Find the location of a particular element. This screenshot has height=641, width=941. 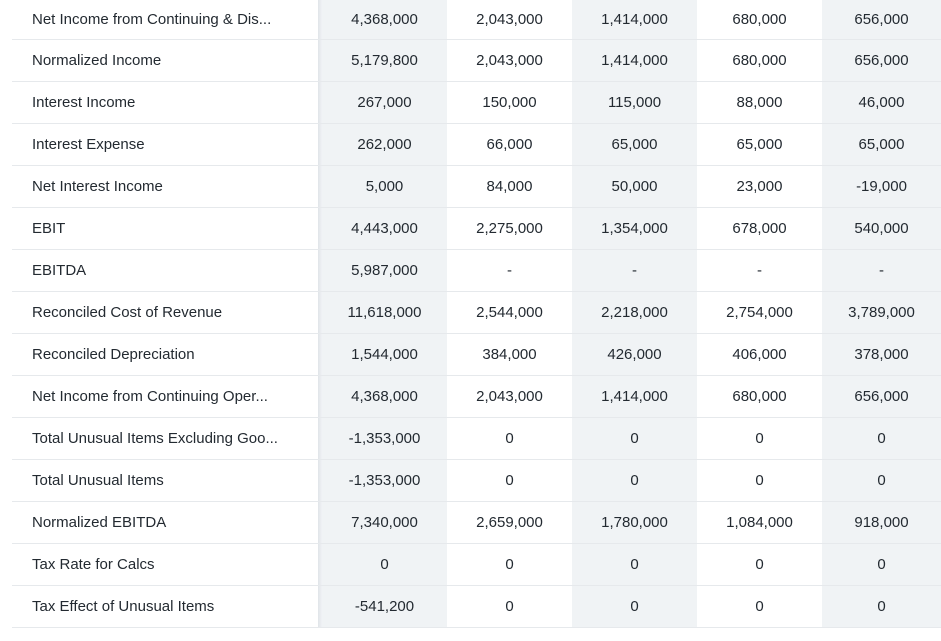

value-cell: 2,544,000 is located at coordinates (509, 312).